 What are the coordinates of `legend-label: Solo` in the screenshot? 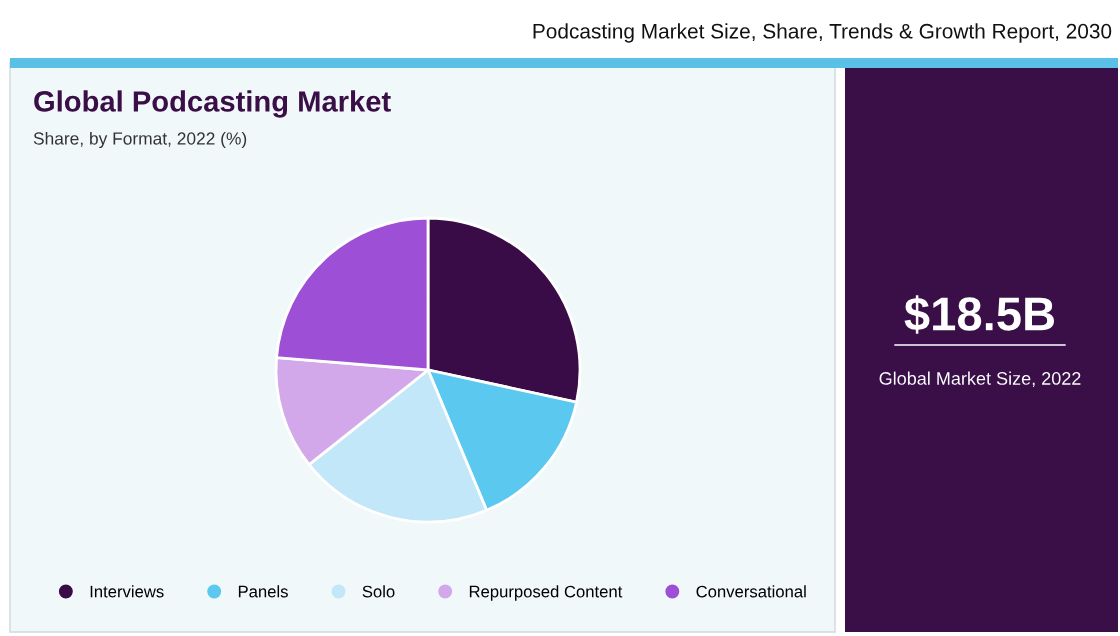 It's located at (378, 591).